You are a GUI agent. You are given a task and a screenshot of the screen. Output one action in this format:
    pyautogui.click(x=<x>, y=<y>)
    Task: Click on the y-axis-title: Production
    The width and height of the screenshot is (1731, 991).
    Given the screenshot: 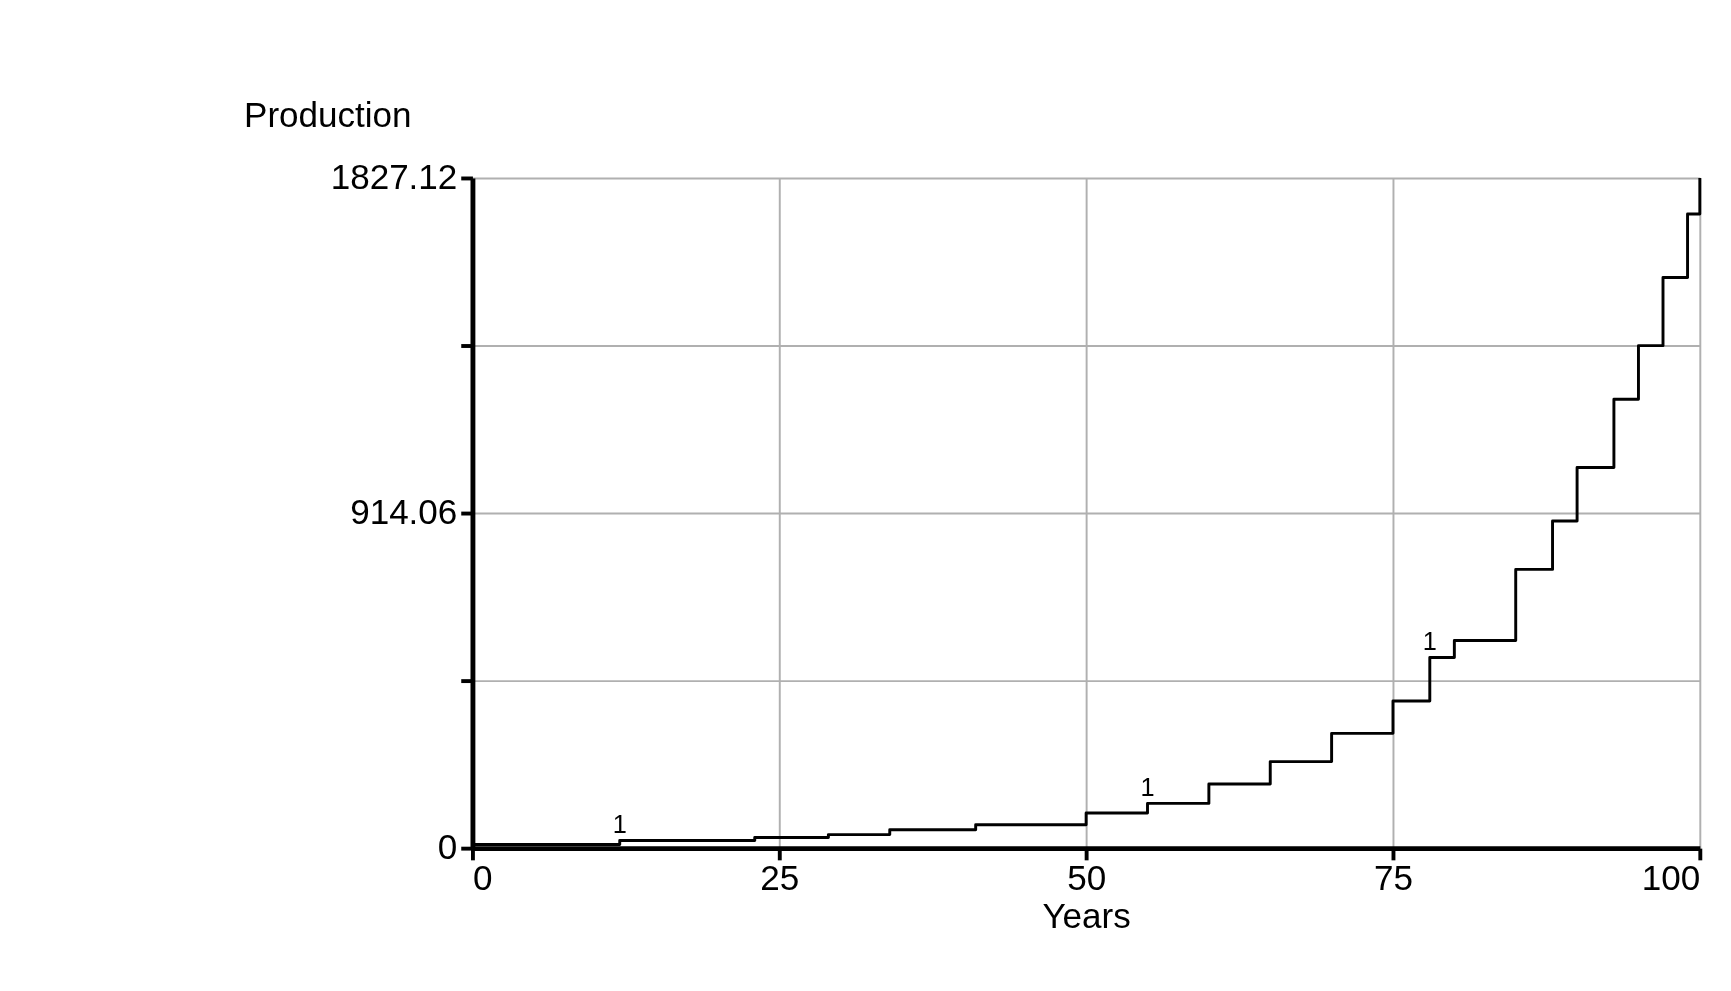 What is the action you would take?
    pyautogui.click(x=328, y=114)
    